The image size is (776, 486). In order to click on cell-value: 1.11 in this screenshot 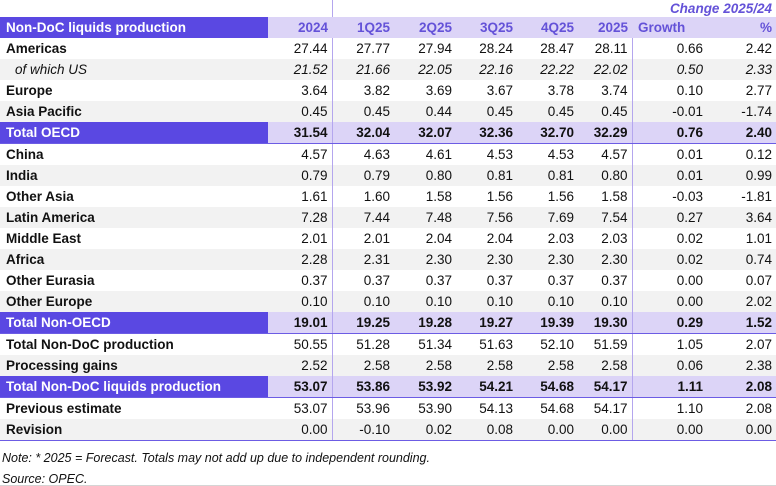, I will do `click(669, 387)`.